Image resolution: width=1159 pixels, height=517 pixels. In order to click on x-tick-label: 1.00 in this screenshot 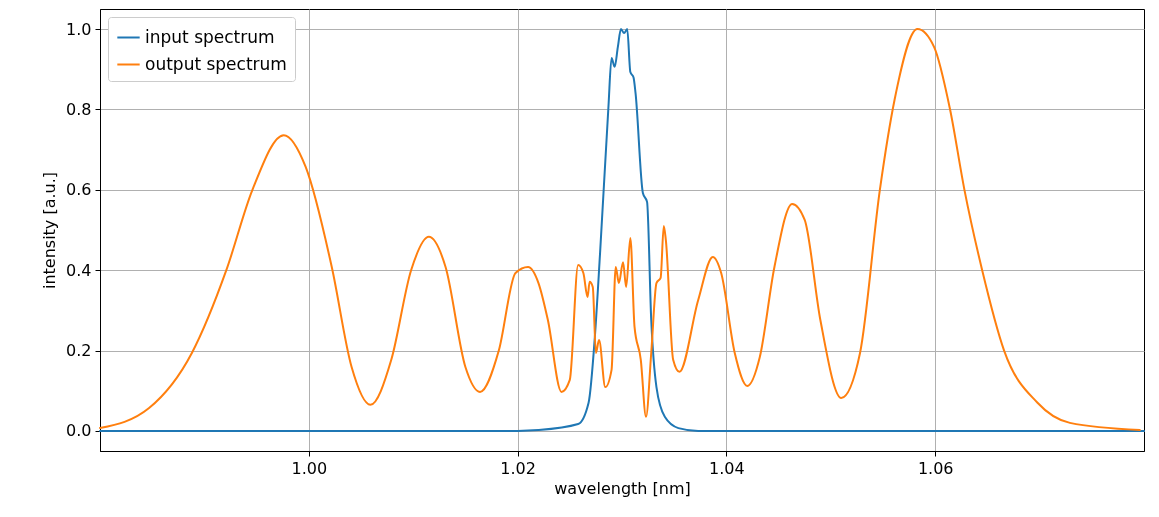, I will do `click(309, 468)`.